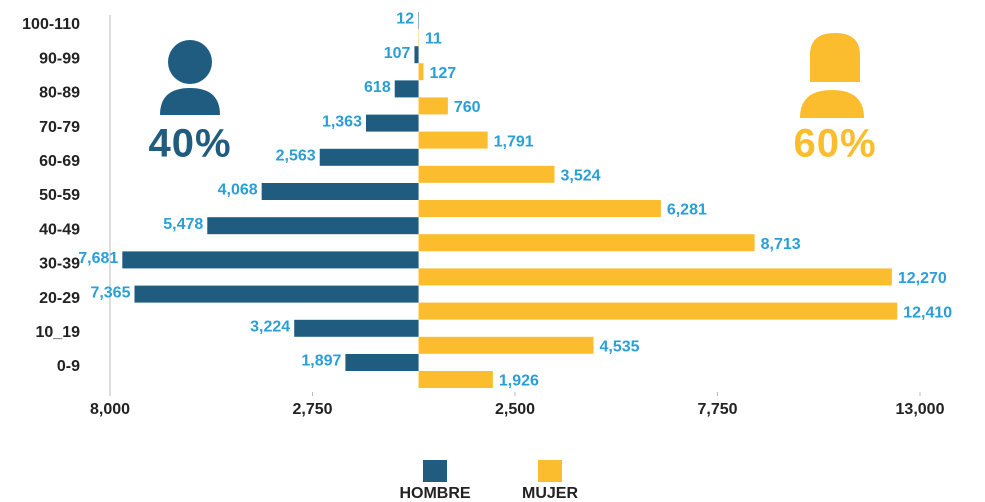 The image size is (985, 502). Describe the element at coordinates (110, 292) in the screenshot. I see `data-label: 7,365` at that location.